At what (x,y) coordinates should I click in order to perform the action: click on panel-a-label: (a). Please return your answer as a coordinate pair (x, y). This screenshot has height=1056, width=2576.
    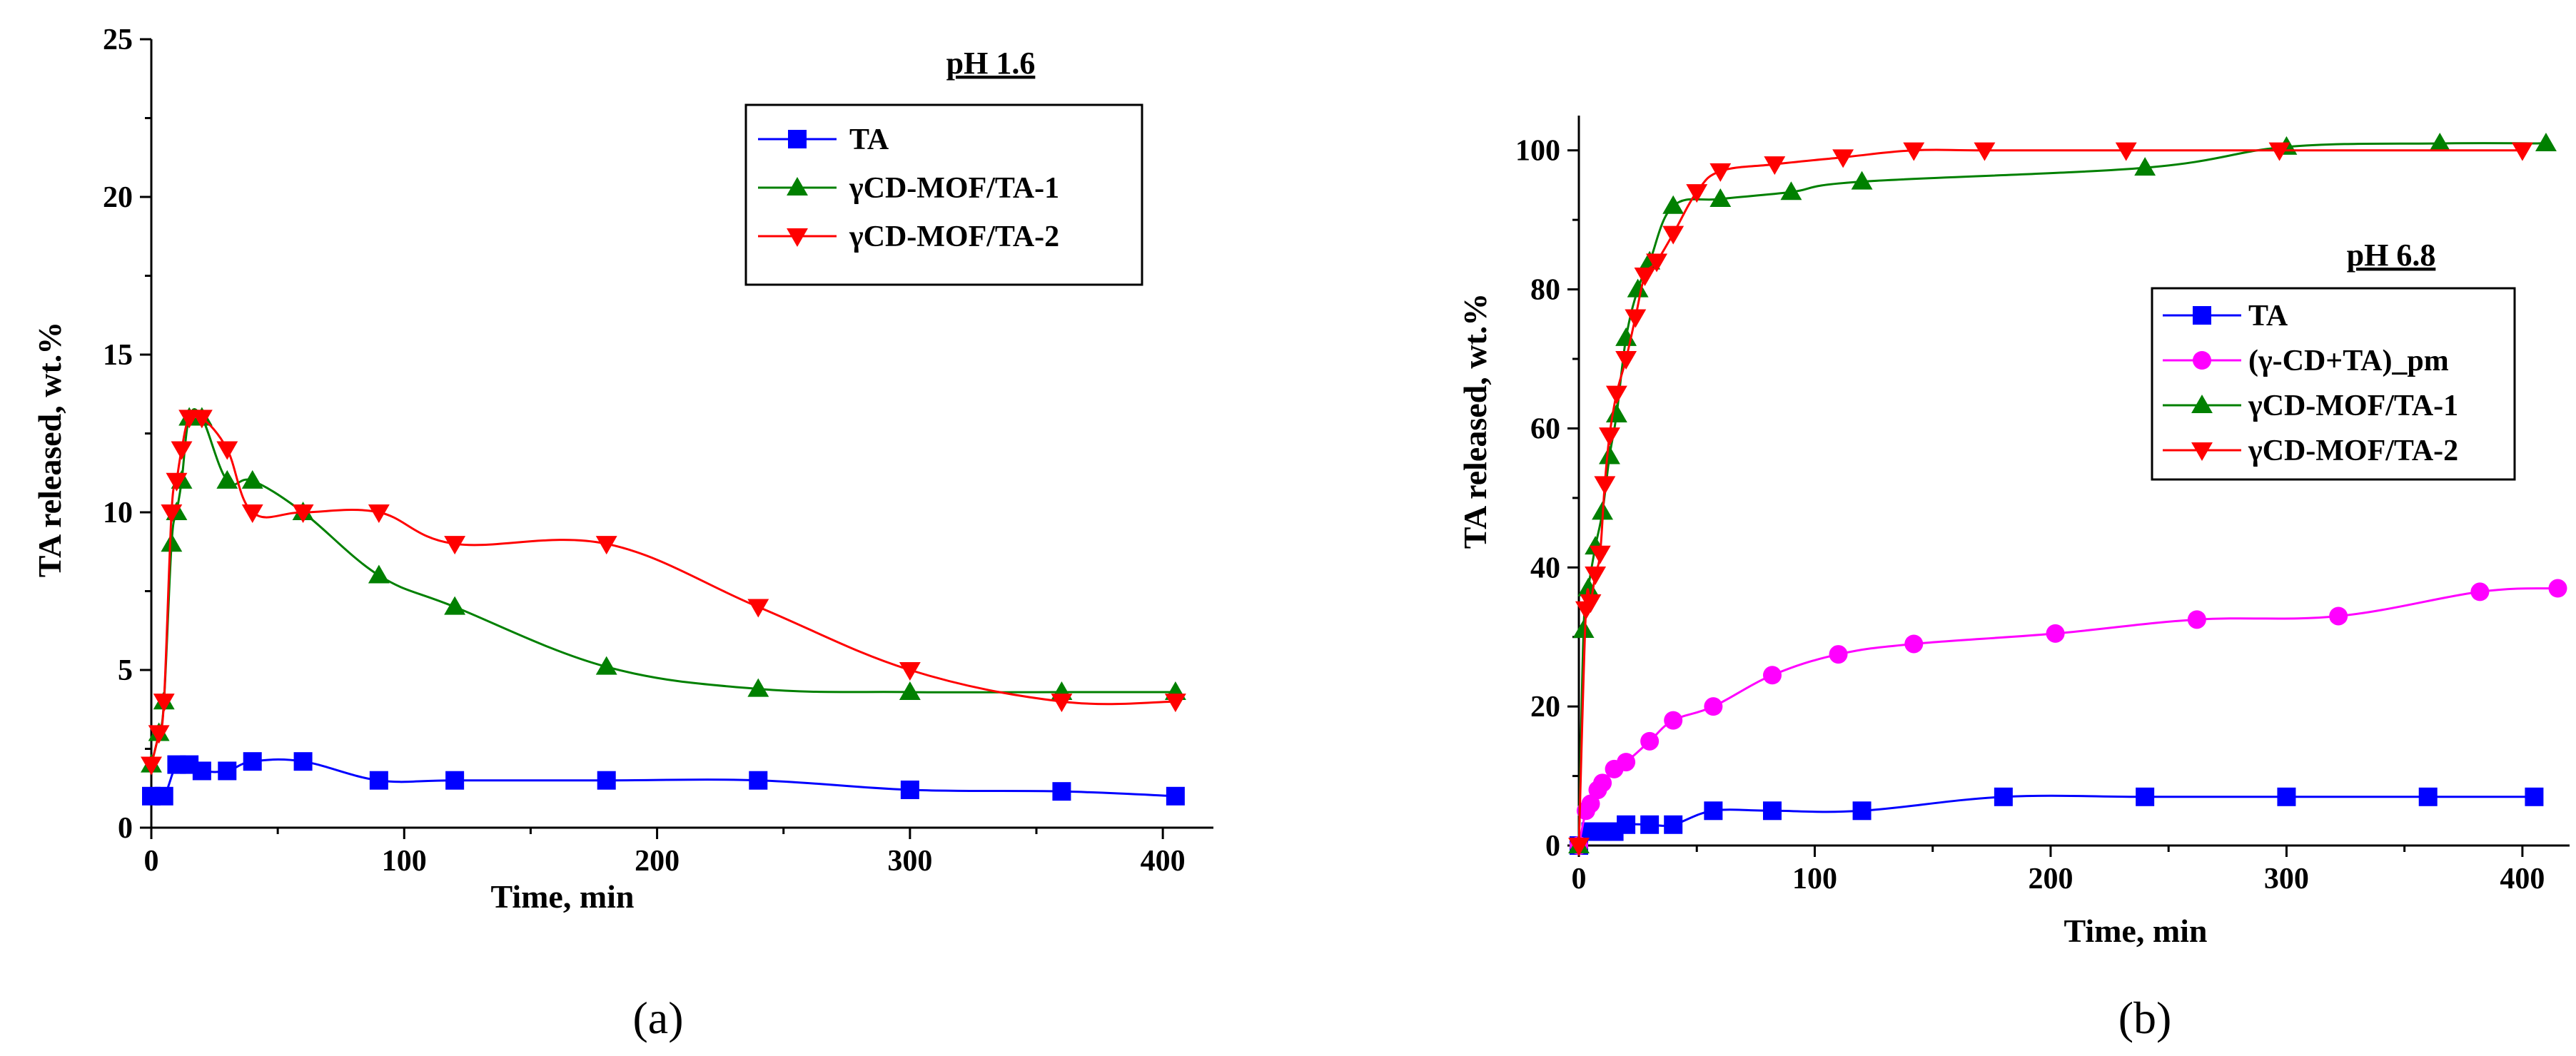
    Looking at the image, I should click on (657, 1018).